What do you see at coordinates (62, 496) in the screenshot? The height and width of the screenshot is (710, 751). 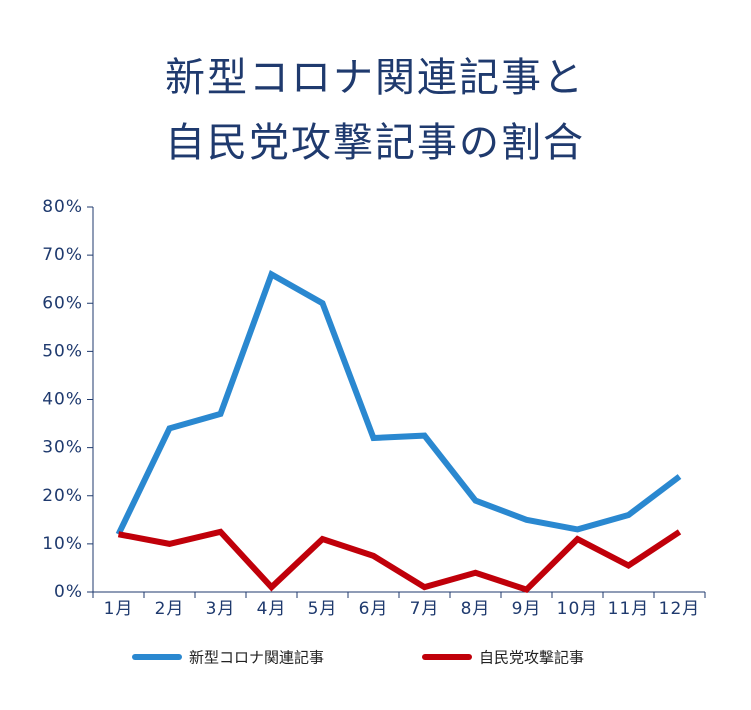 I see `y-tick-label: 20%` at bounding box center [62, 496].